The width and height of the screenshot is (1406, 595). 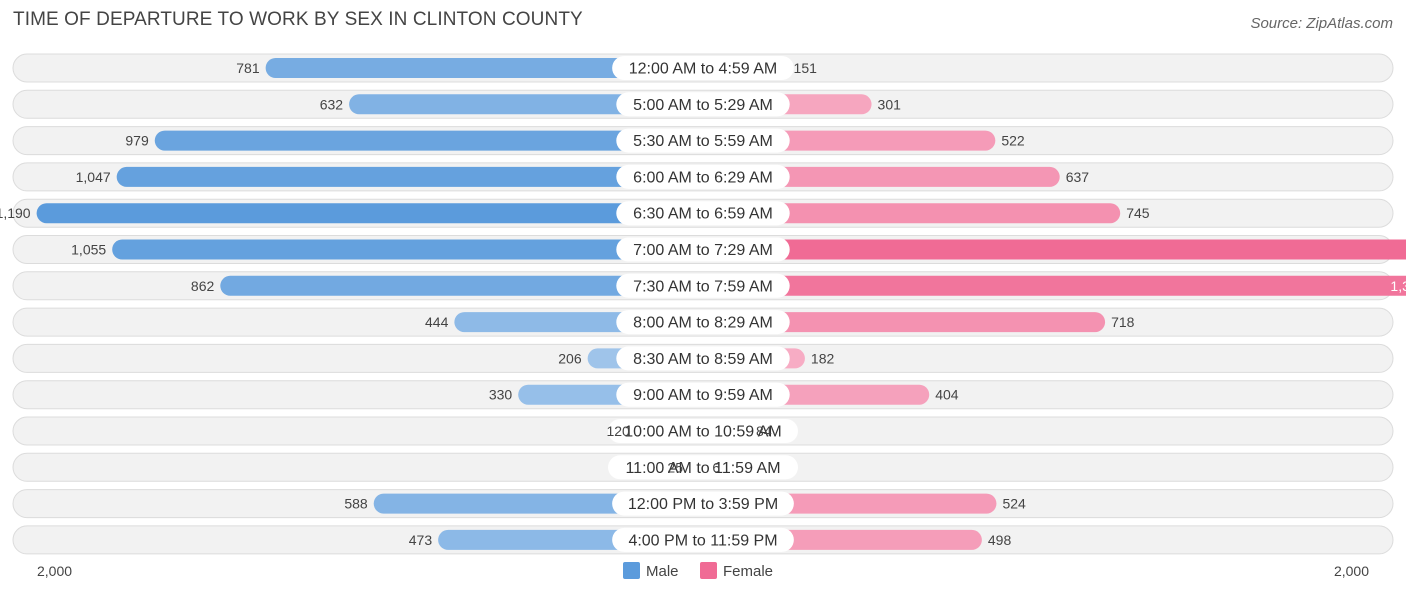 I want to click on chart-row: 12:00 AM to 4:59 AM 781 151, so click(x=703, y=68).